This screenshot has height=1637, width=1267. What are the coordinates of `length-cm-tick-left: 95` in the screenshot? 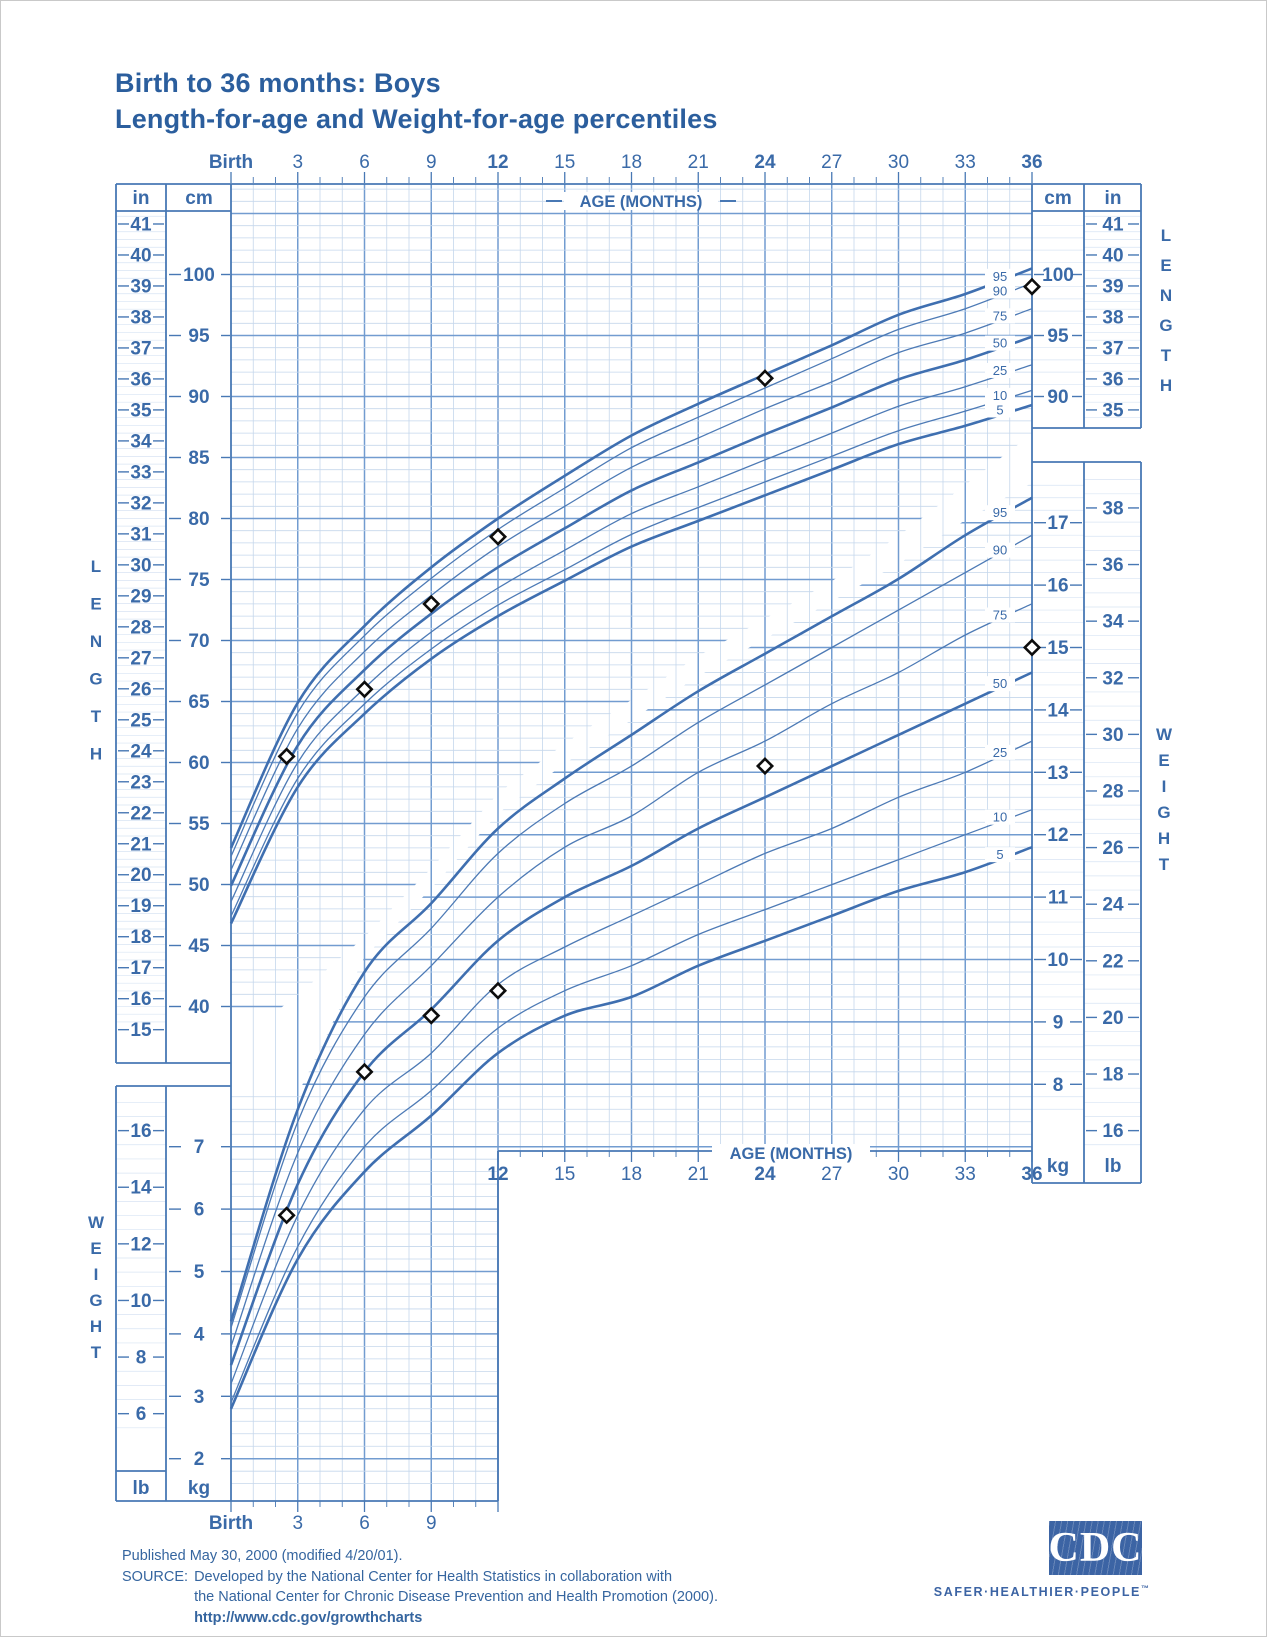 It's located at (199, 336).